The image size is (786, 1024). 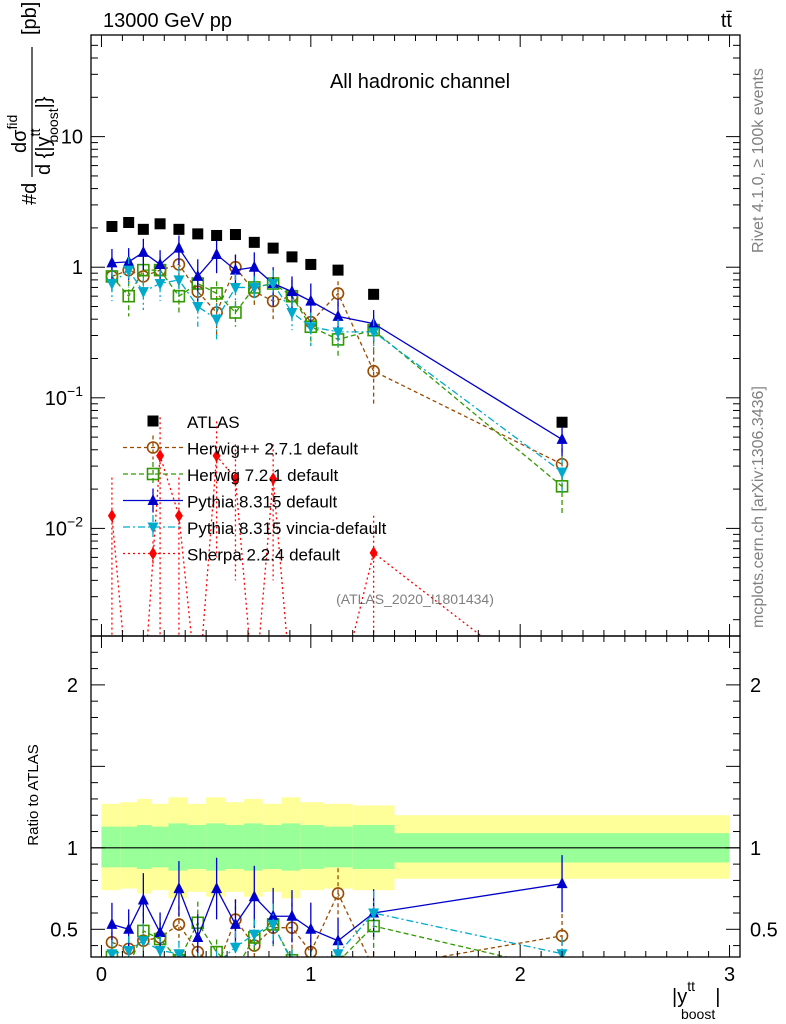 I want to click on legend-label: Herwig 7.2.1 default, so click(x=262, y=475).